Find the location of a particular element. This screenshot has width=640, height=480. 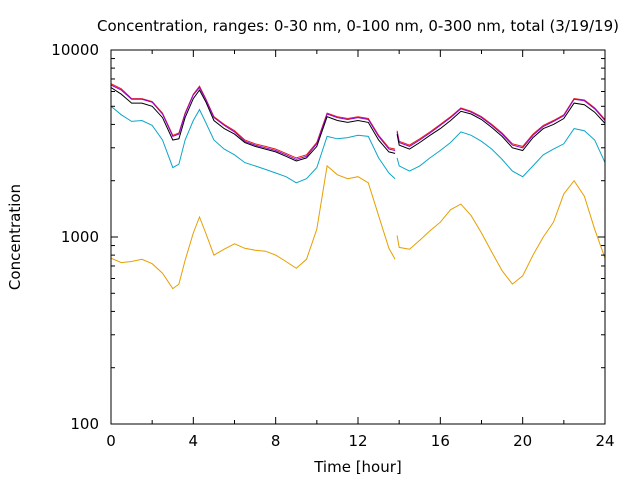

x-tick-label: 0 is located at coordinates (111, 441).